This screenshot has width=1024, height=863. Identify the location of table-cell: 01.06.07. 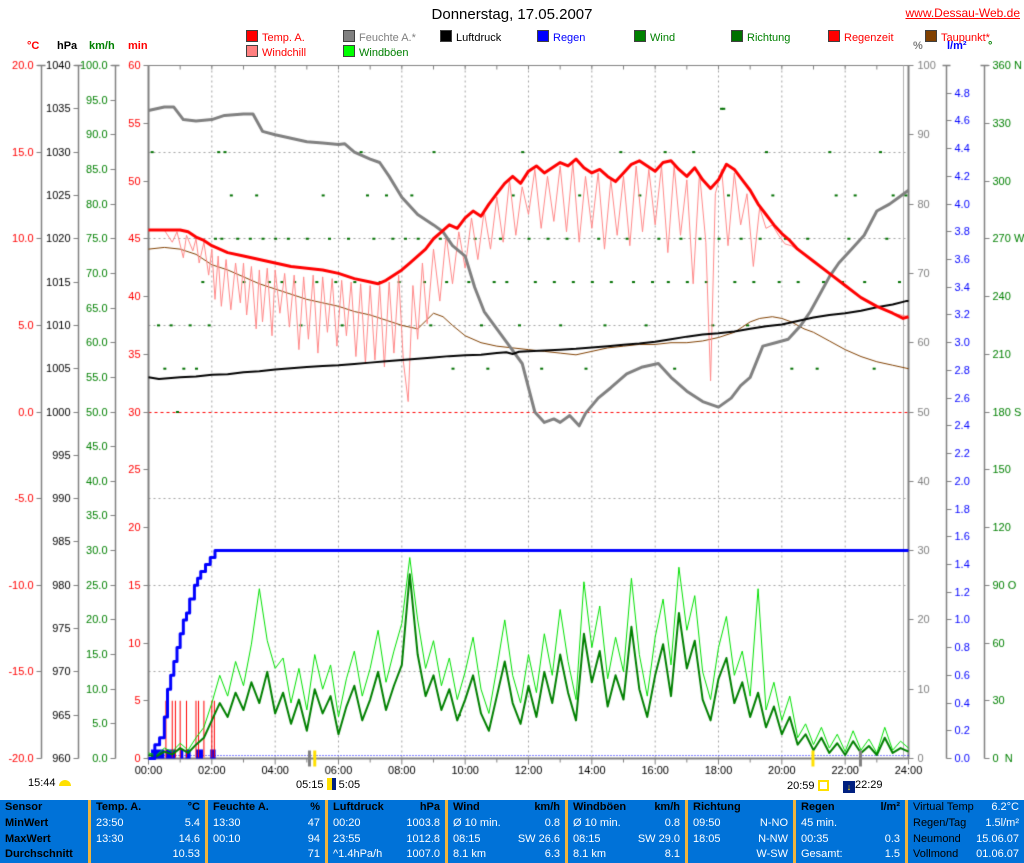
(997, 854).